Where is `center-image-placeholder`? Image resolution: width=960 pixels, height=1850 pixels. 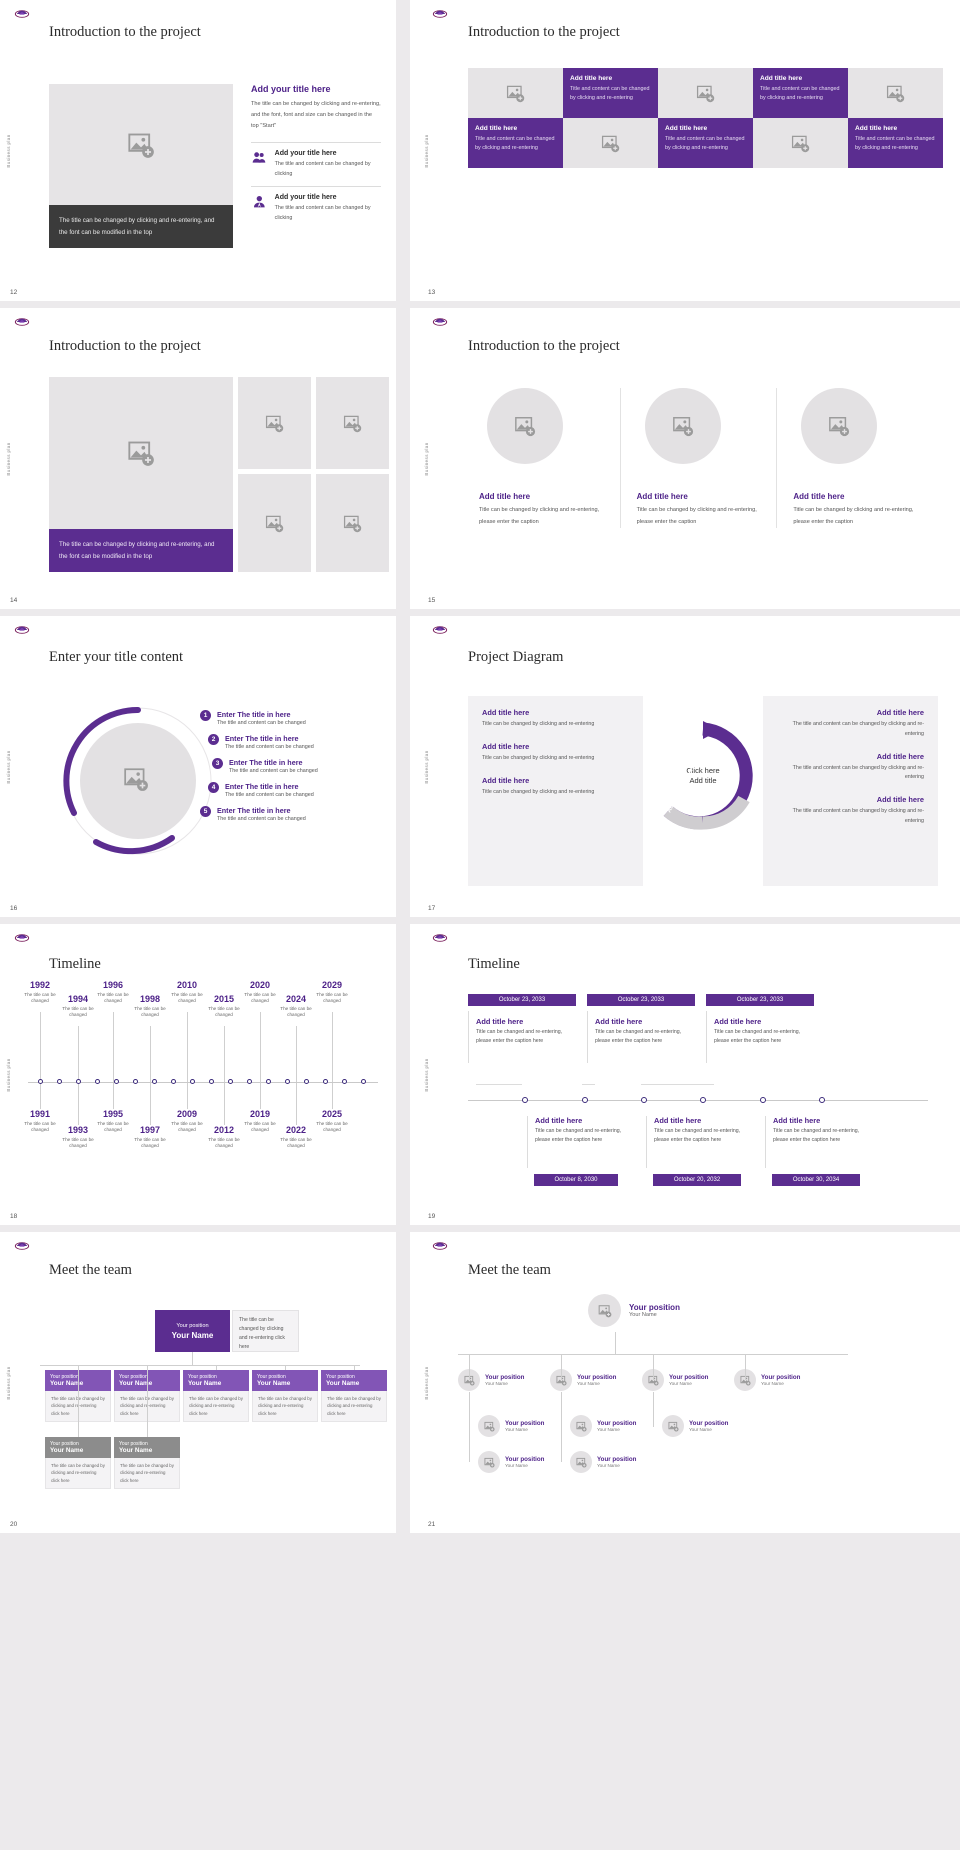
center-image-placeholder is located at coordinates (136, 781).